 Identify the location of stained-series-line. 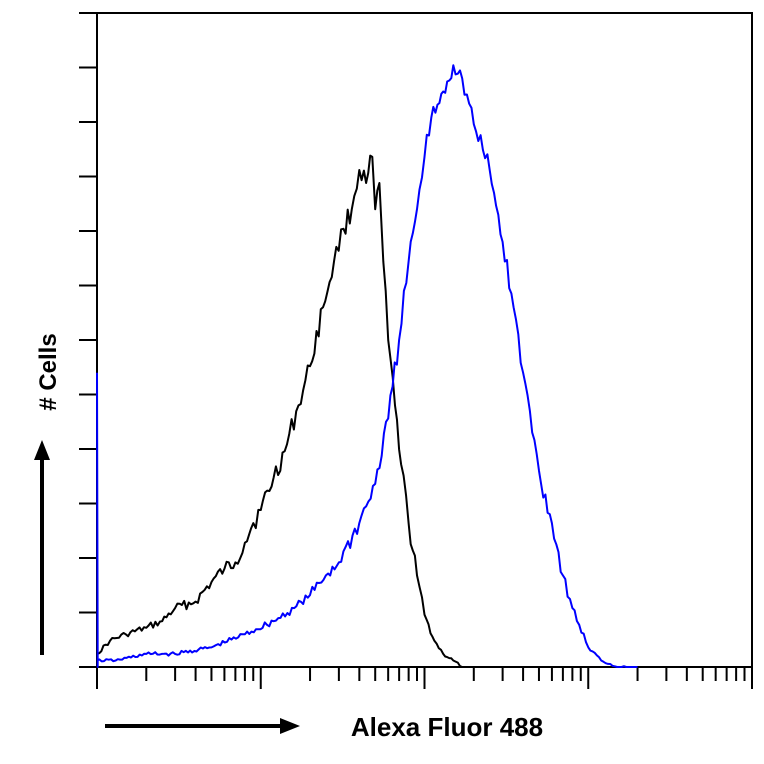
(97, 520).